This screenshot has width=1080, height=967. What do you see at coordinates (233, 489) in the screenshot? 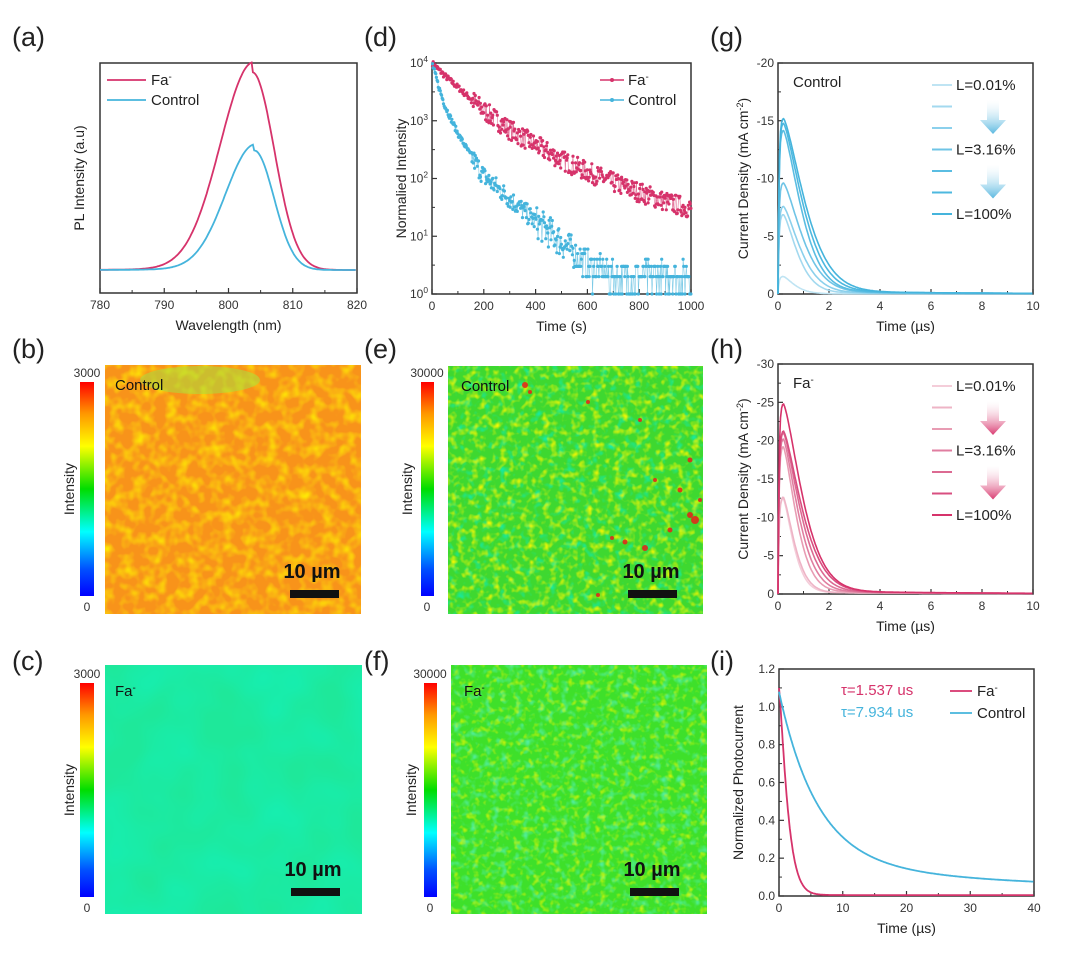
I see `map-b-texture` at bounding box center [233, 489].